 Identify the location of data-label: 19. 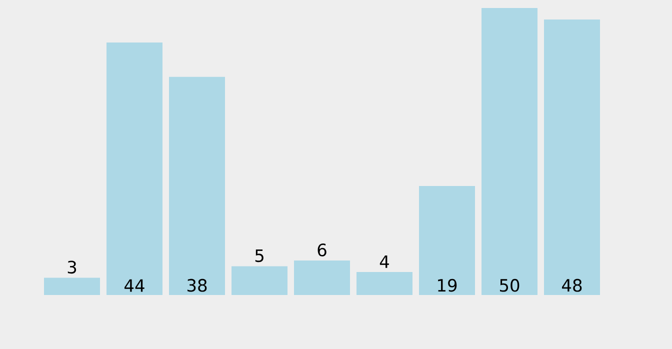
(447, 285).